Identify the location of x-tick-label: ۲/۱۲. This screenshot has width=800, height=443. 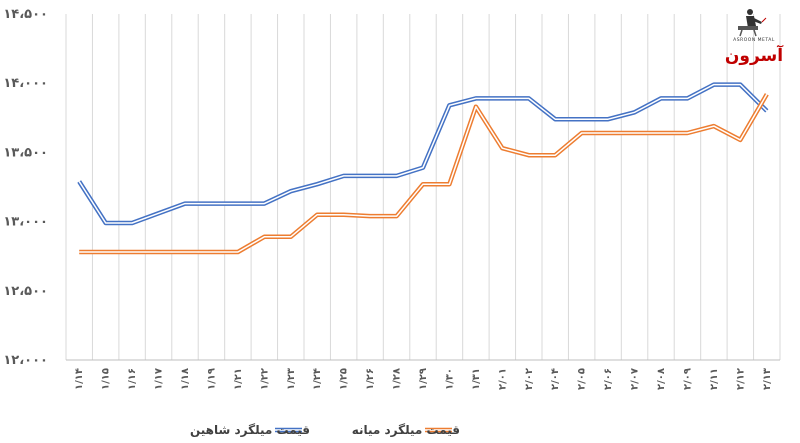
(740, 379).